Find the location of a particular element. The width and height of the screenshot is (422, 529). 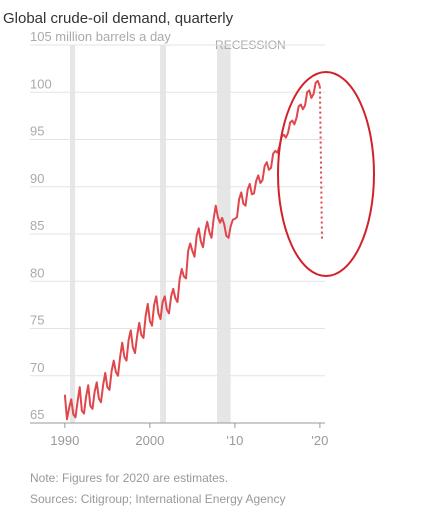

y-tick-label: 80 is located at coordinates (37, 272).